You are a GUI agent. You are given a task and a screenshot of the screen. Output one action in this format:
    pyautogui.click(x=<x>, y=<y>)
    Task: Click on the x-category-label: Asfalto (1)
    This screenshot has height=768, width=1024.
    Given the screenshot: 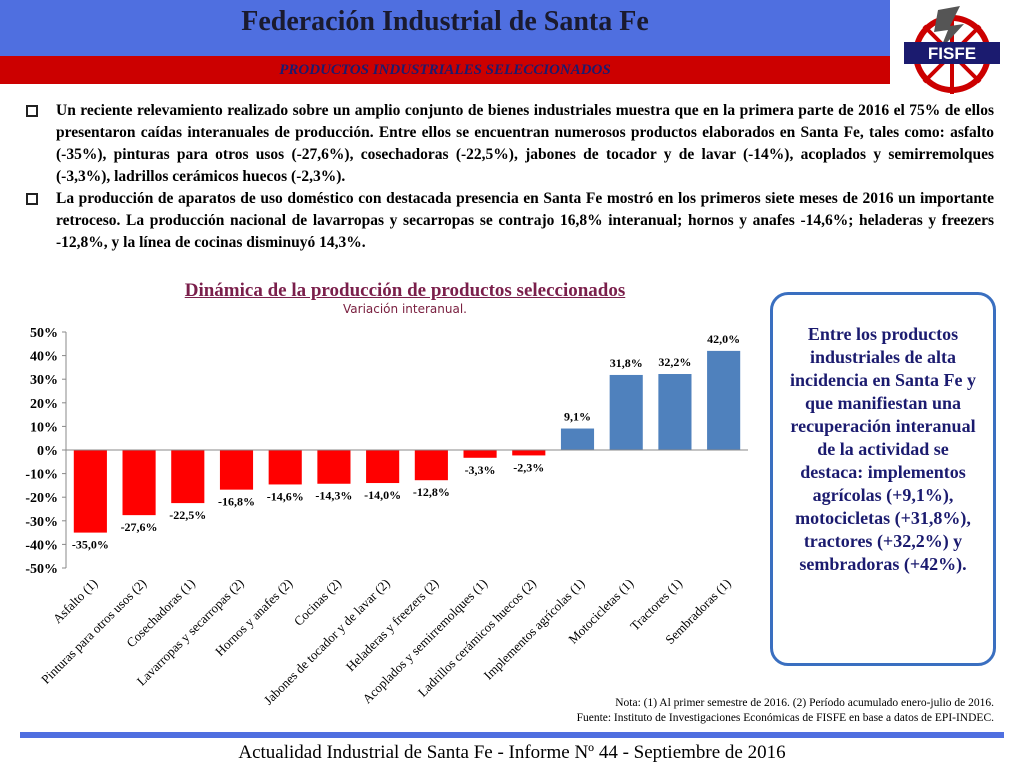 What is the action you would take?
    pyautogui.click(x=75, y=601)
    